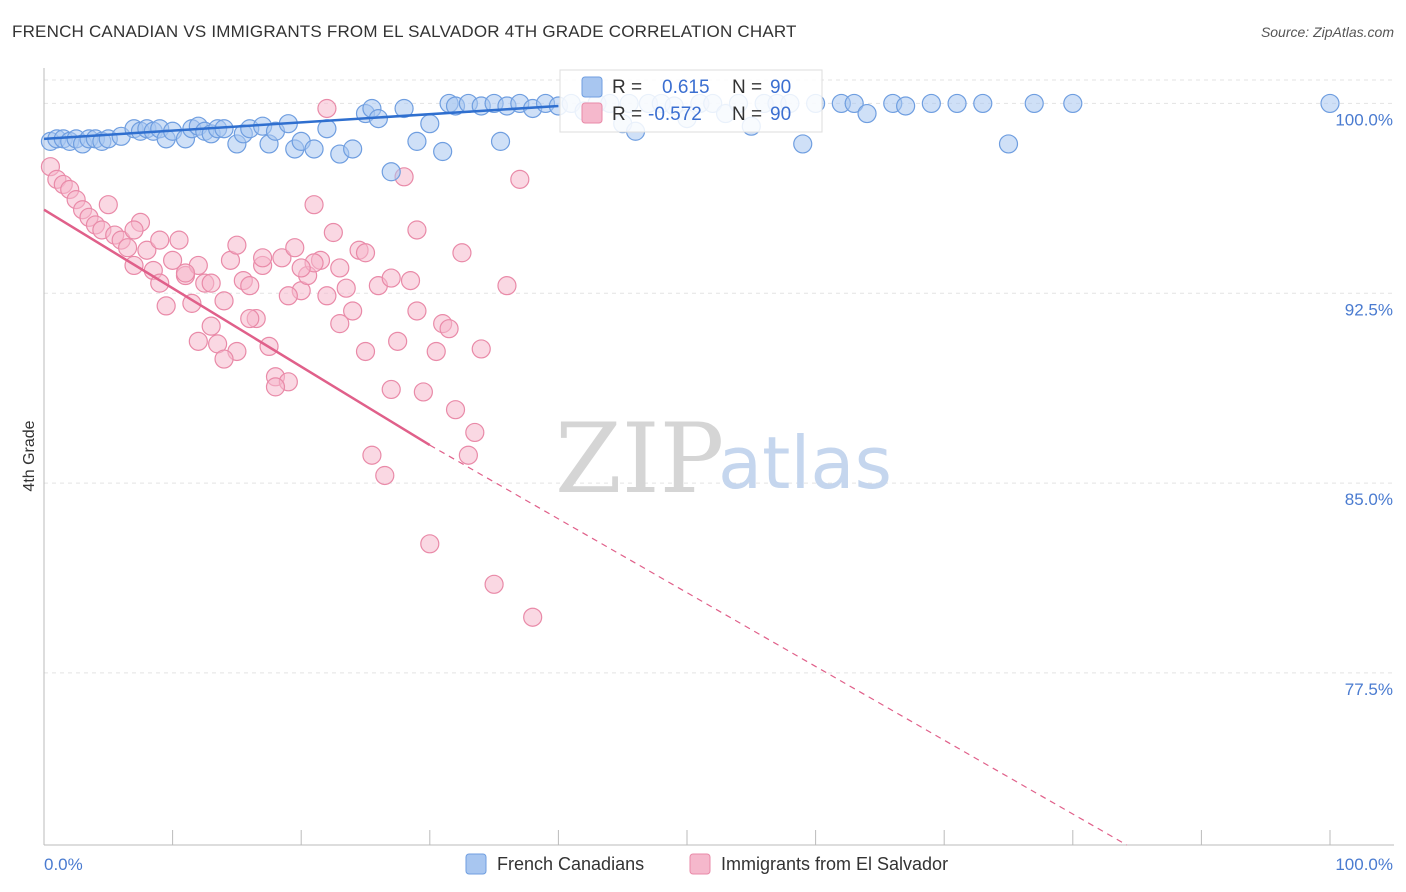 This screenshot has height=892, width=1406. Describe the element at coordinates (63, 864) in the screenshot. I see `x-tick-label-left: 0.0%` at that location.